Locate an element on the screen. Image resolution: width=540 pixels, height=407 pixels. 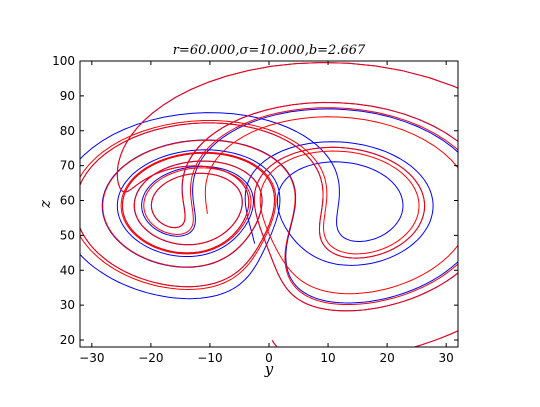
x-tick-label: 30 is located at coordinates (446, 358).